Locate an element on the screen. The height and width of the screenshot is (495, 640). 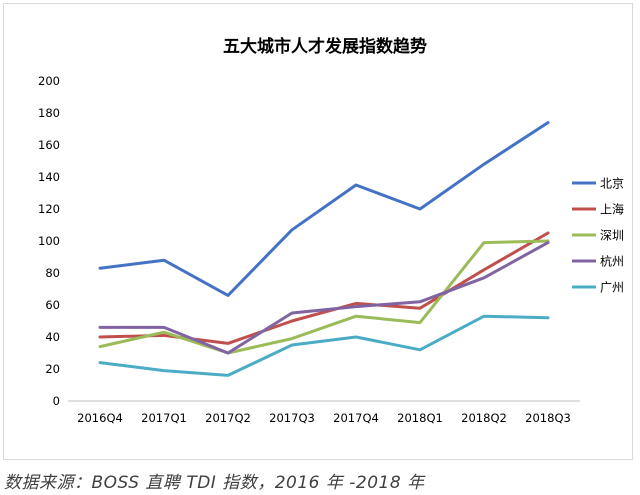
x-tick-label: 2018Q3 is located at coordinates (548, 418).